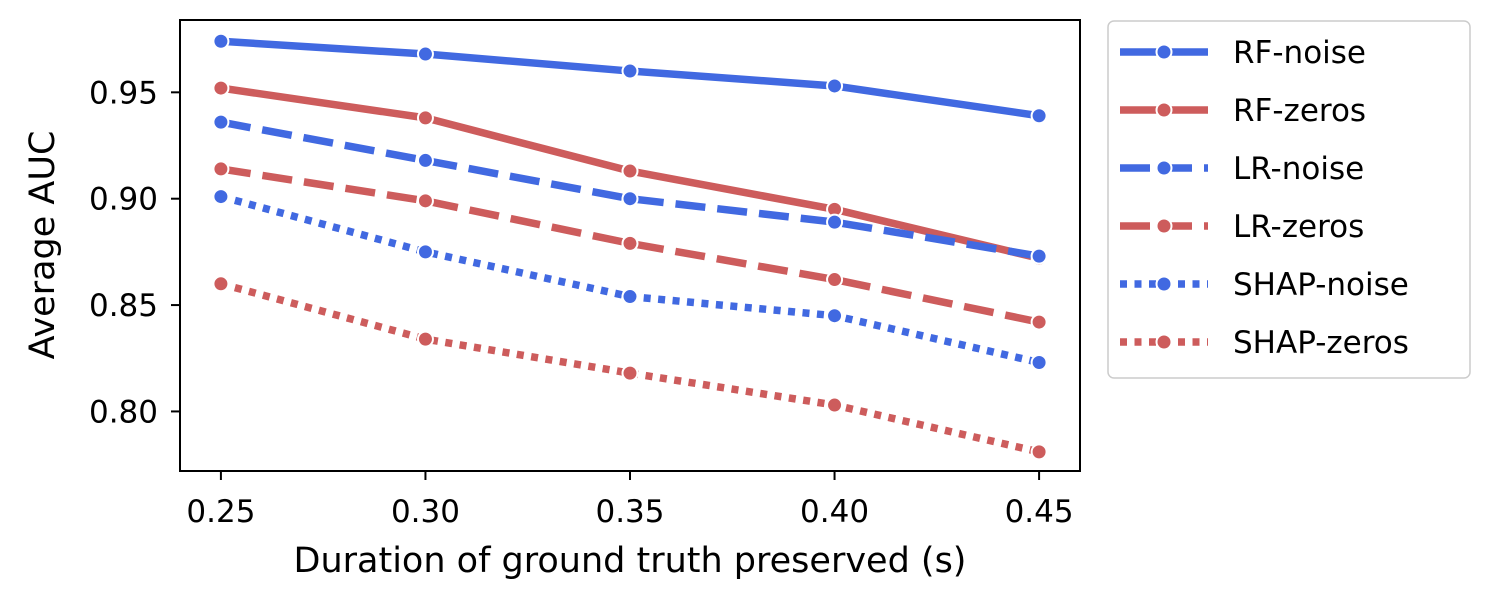 This screenshot has height=604, width=1494. What do you see at coordinates (43, 245) in the screenshot?
I see `y-axis-label: Average AUC` at bounding box center [43, 245].